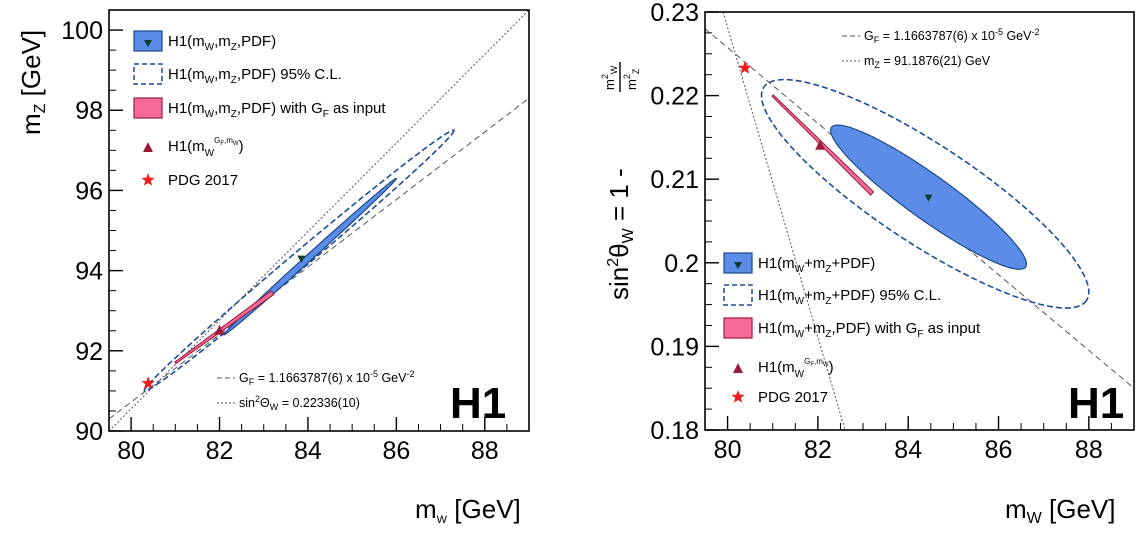  Describe the element at coordinates (89, 191) in the screenshot. I see `y-tick-label: 96` at that location.